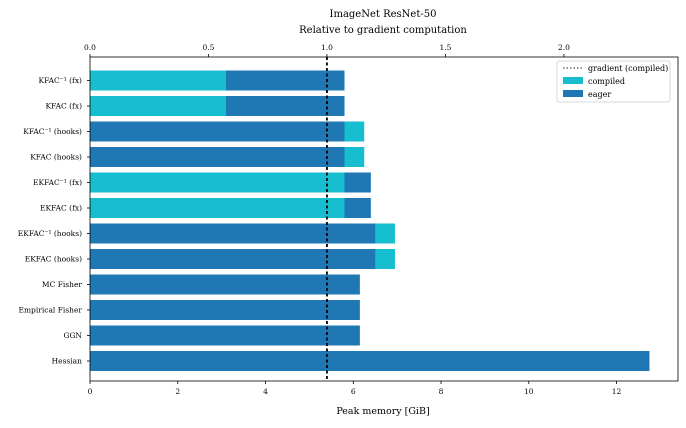 Image resolution: width=686 pixels, height=428 pixels. Describe the element at coordinates (445, 47) in the screenshot. I see `secondary-x-tick-label: 1.5` at that location.